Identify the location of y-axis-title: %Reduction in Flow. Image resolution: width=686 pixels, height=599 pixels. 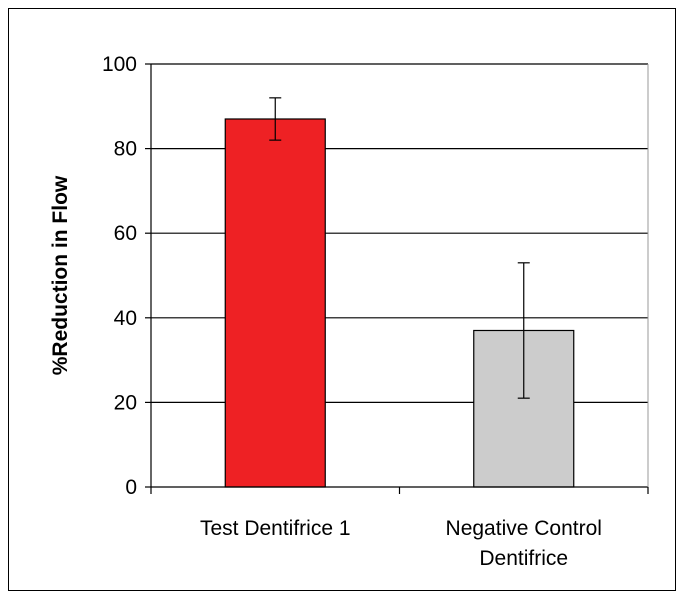
(60, 275).